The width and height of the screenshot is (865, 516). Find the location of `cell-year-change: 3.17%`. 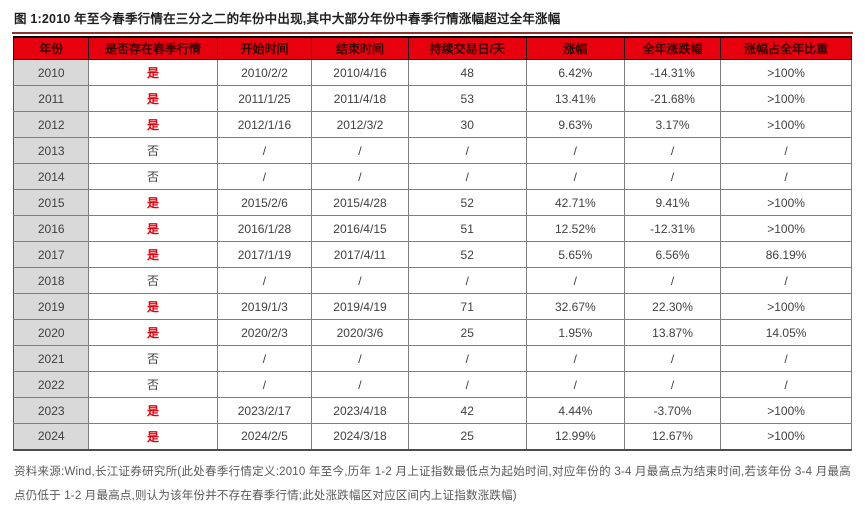

cell-year-change: 3.17% is located at coordinates (672, 124).